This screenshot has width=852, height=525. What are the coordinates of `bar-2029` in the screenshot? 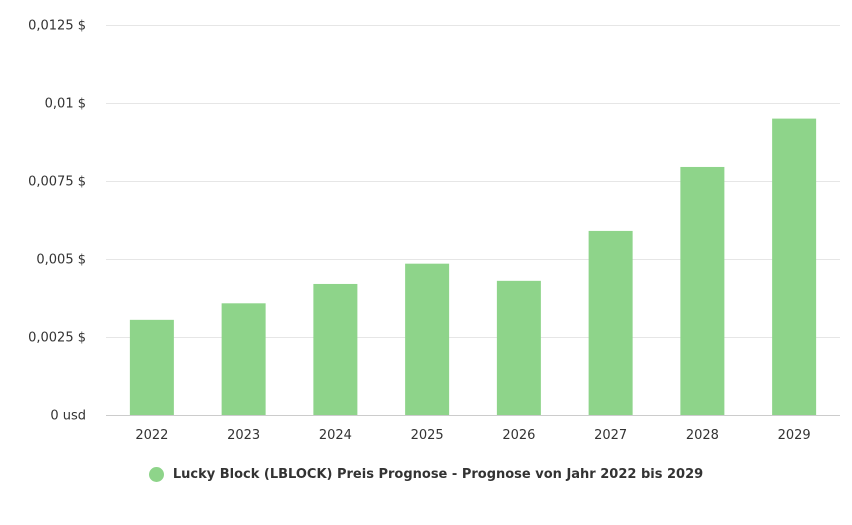 It's located at (794, 266).